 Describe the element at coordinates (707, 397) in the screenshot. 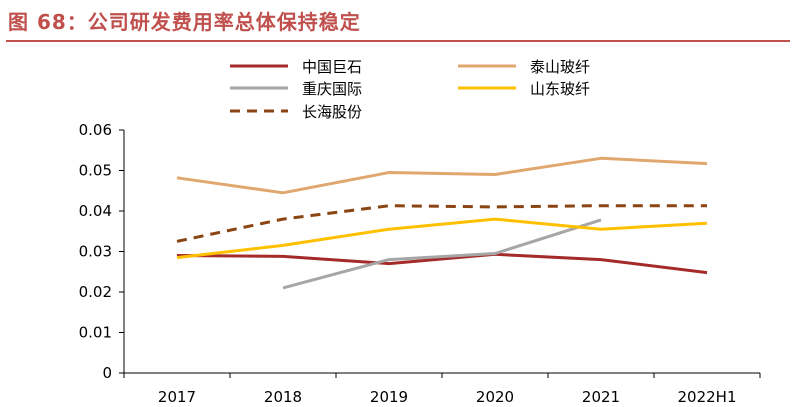

I see `x-tick-label: 2022H1` at that location.